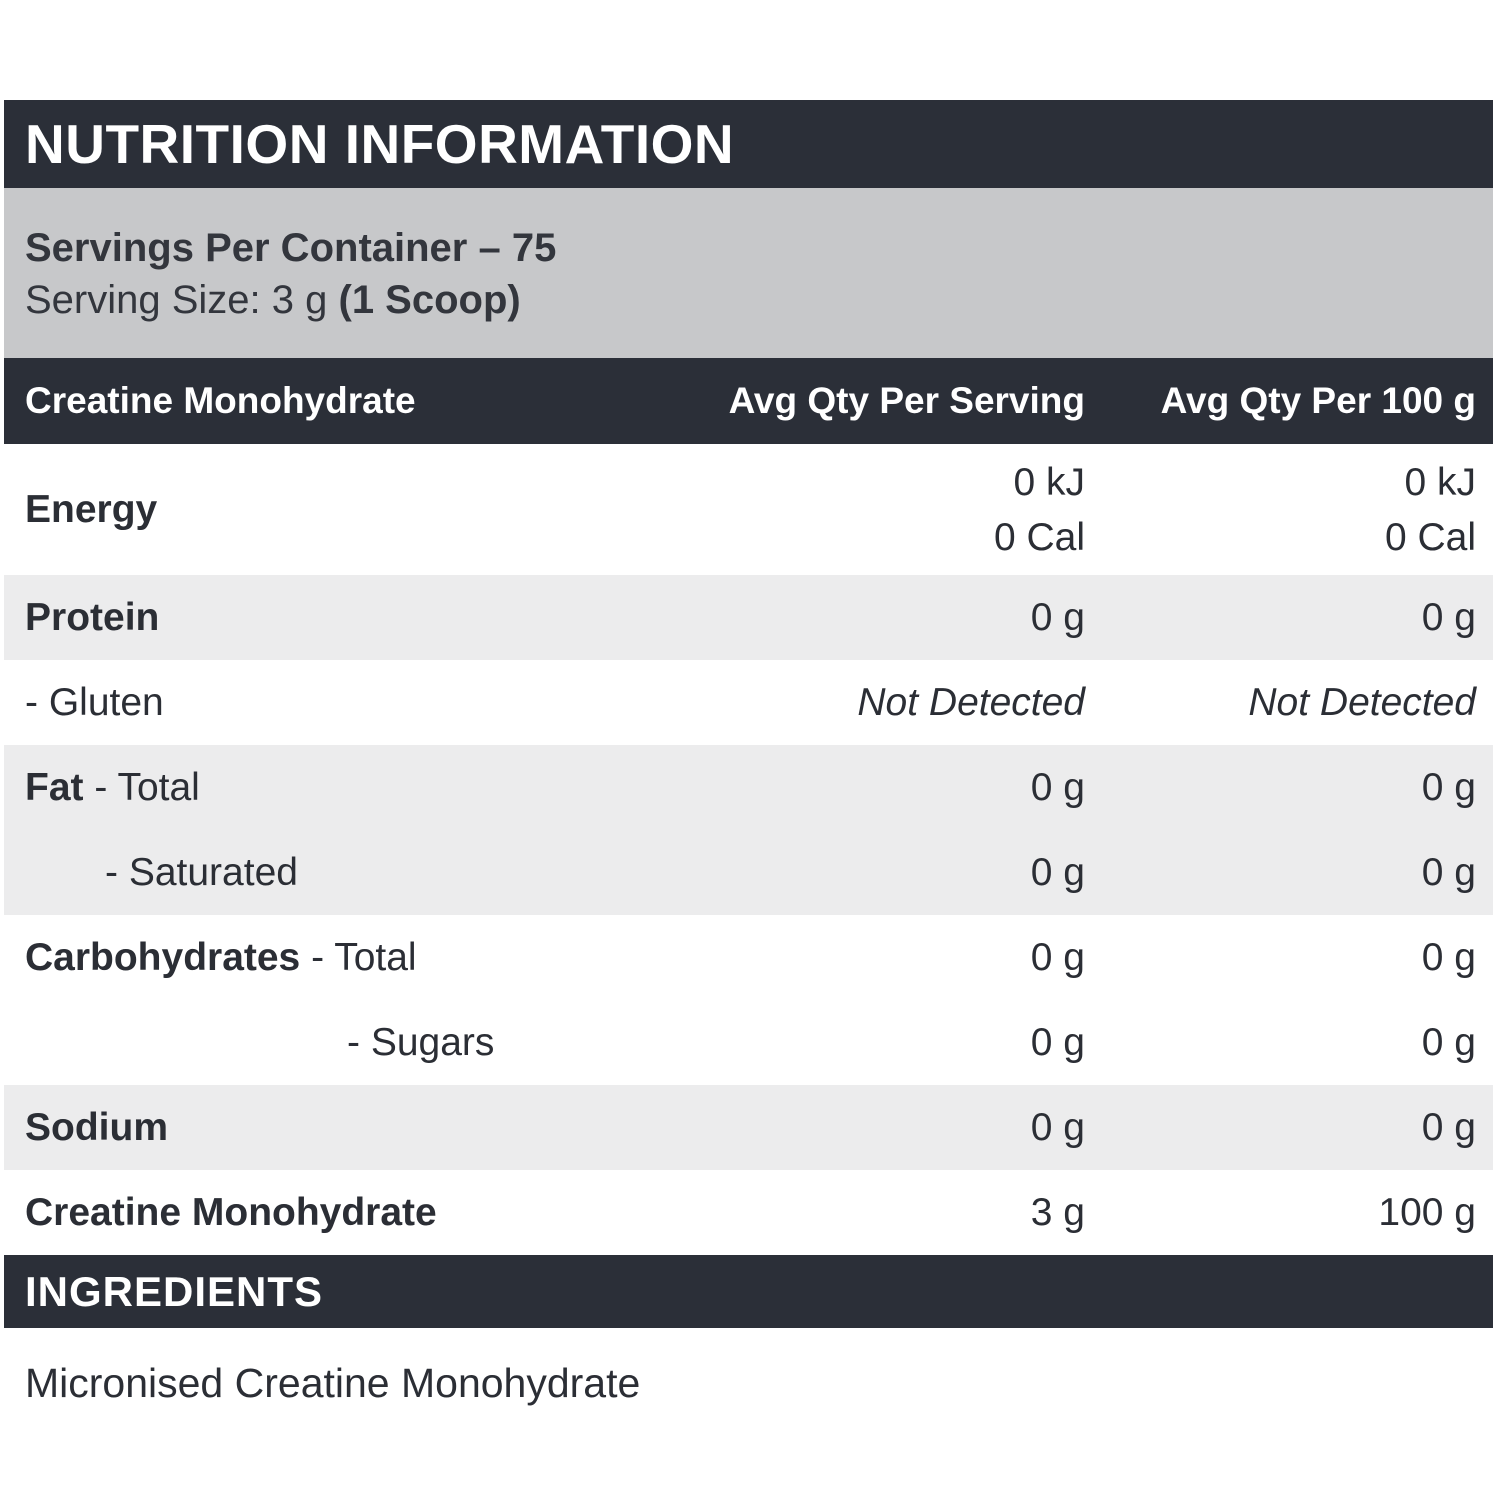  What do you see at coordinates (971, 702) in the screenshot?
I see `row-value-per-serving: Not Detected` at bounding box center [971, 702].